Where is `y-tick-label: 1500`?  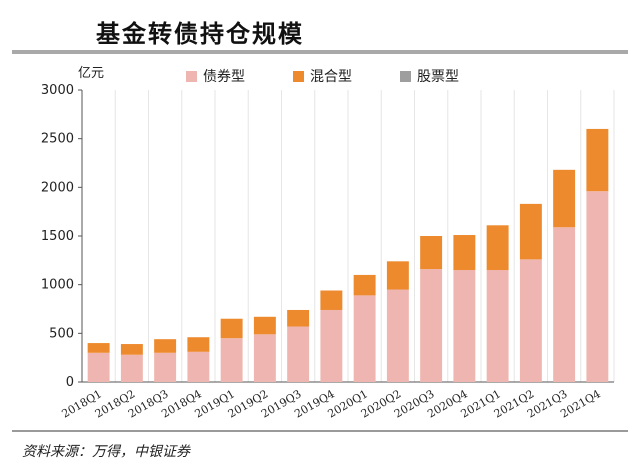
y-tick-label: 1500 is located at coordinates (57, 236).